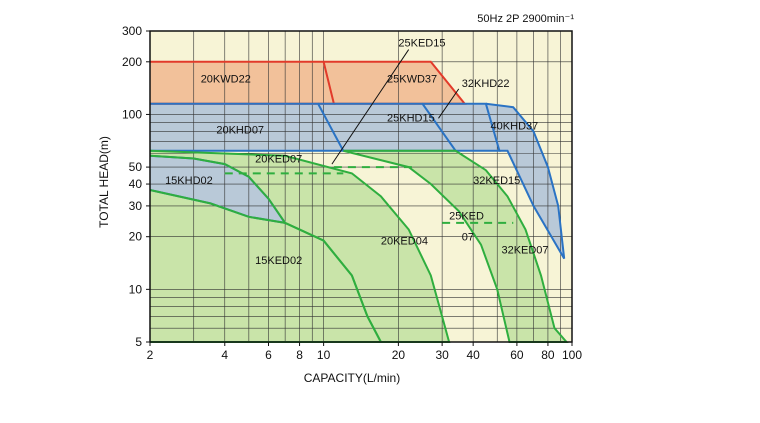  Describe the element at coordinates (496, 181) in the screenshot. I see `region-label-32ked15: 32KED15` at that location.